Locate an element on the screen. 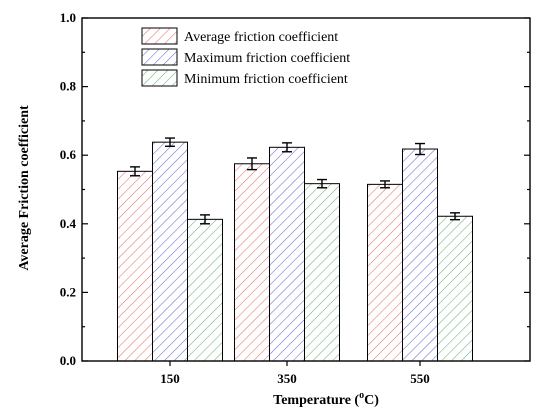 The width and height of the screenshot is (550, 416). y-tick-label: 0.2 is located at coordinates (68, 291).